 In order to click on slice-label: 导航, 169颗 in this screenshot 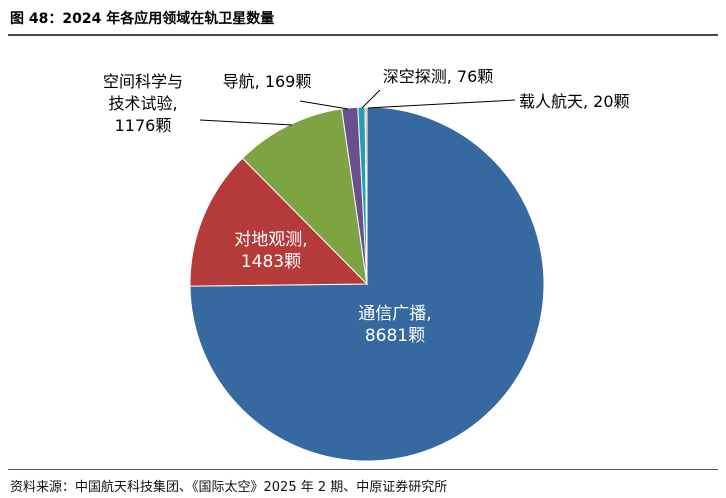, I will do `click(267, 81)`.